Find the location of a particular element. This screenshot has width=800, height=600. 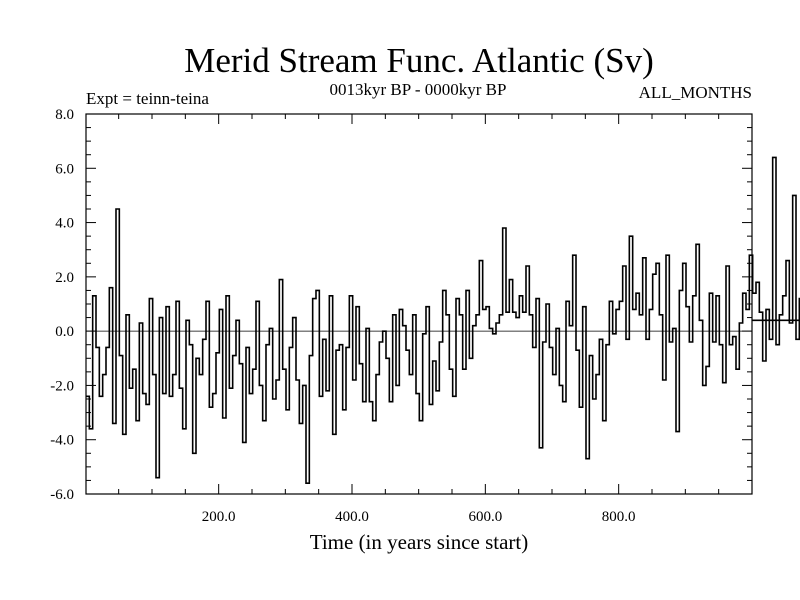

x-tick-label: 400.0 is located at coordinates (352, 517).